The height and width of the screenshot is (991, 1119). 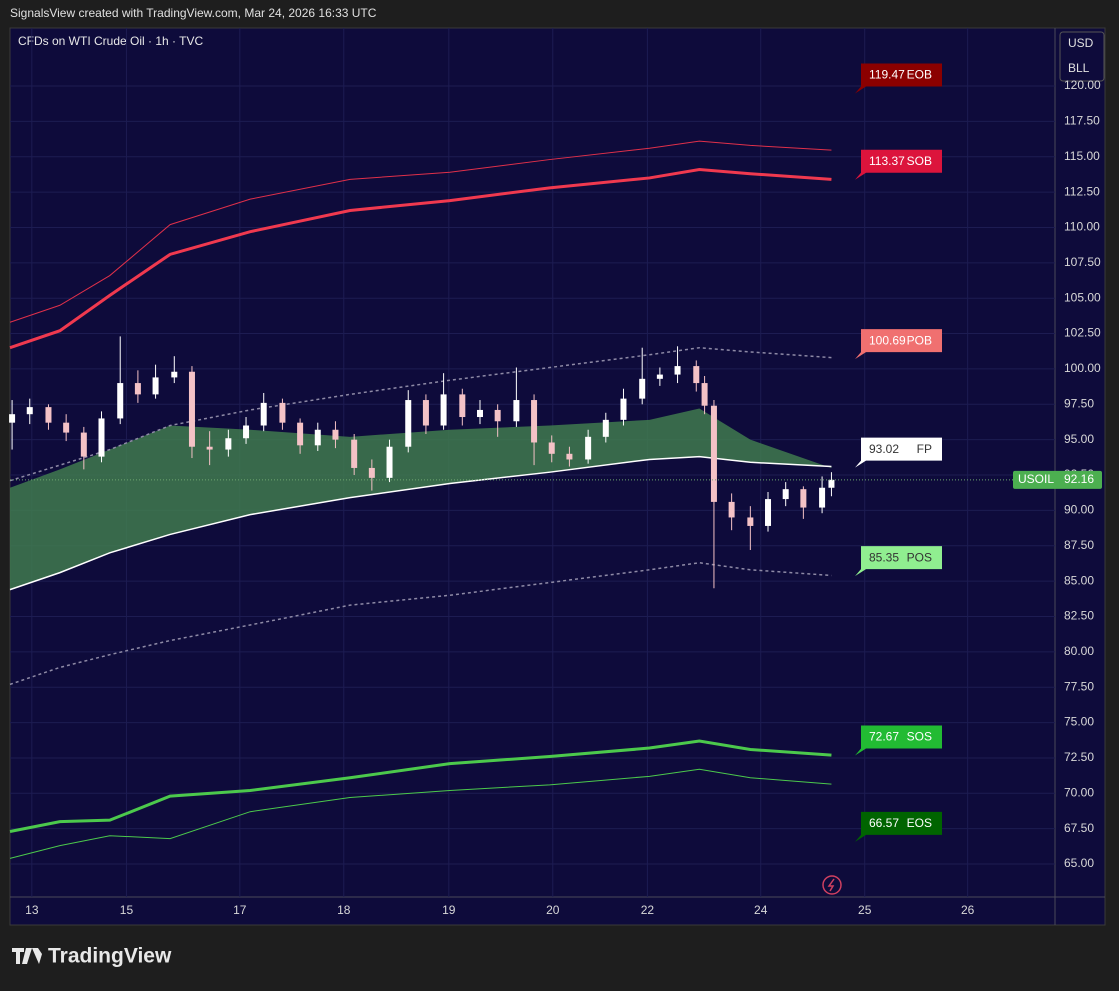 What do you see at coordinates (884, 823) in the screenshot?
I see `level-value: 66.57` at bounding box center [884, 823].